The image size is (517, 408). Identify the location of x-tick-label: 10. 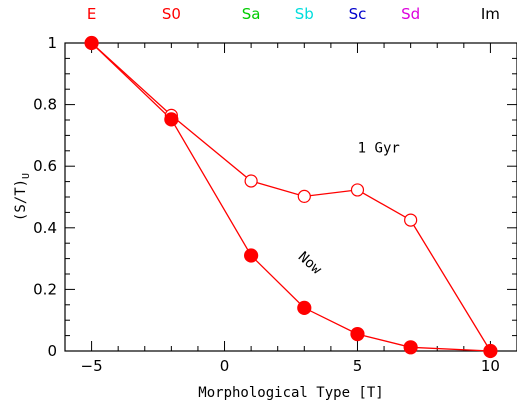
(490, 366).